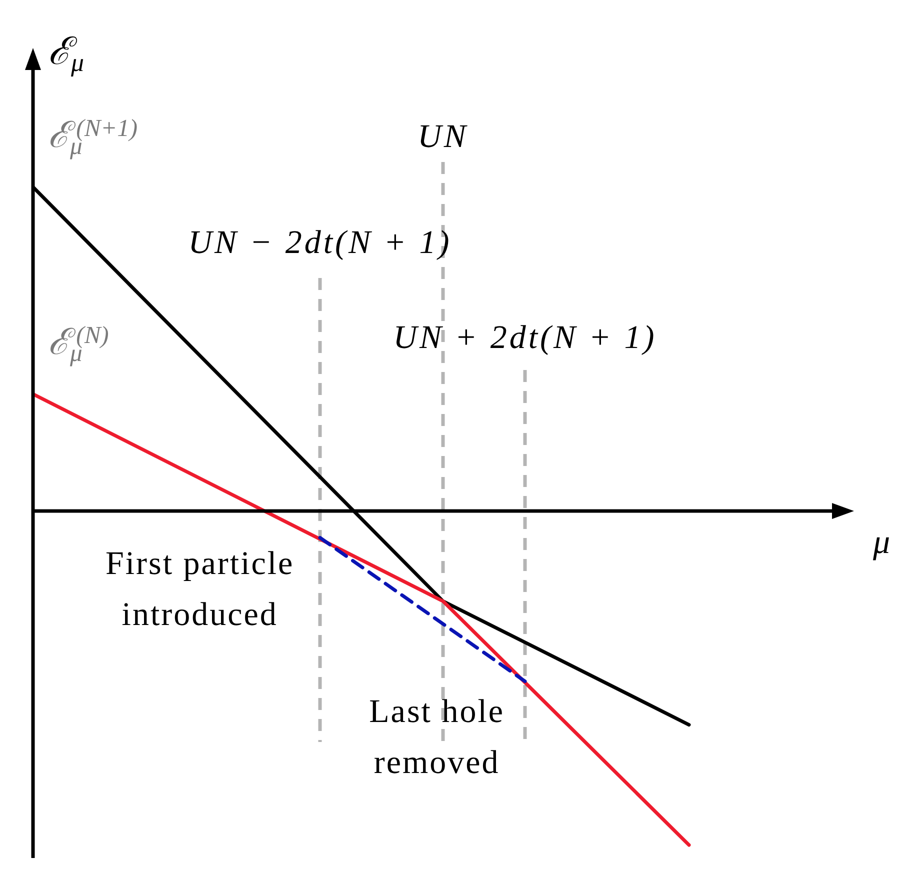 Image resolution: width=915 pixels, height=877 pixels. What do you see at coordinates (525, 338) in the screenshot?
I see `annotation: UN + 2dt(N + 1)` at bounding box center [525, 338].